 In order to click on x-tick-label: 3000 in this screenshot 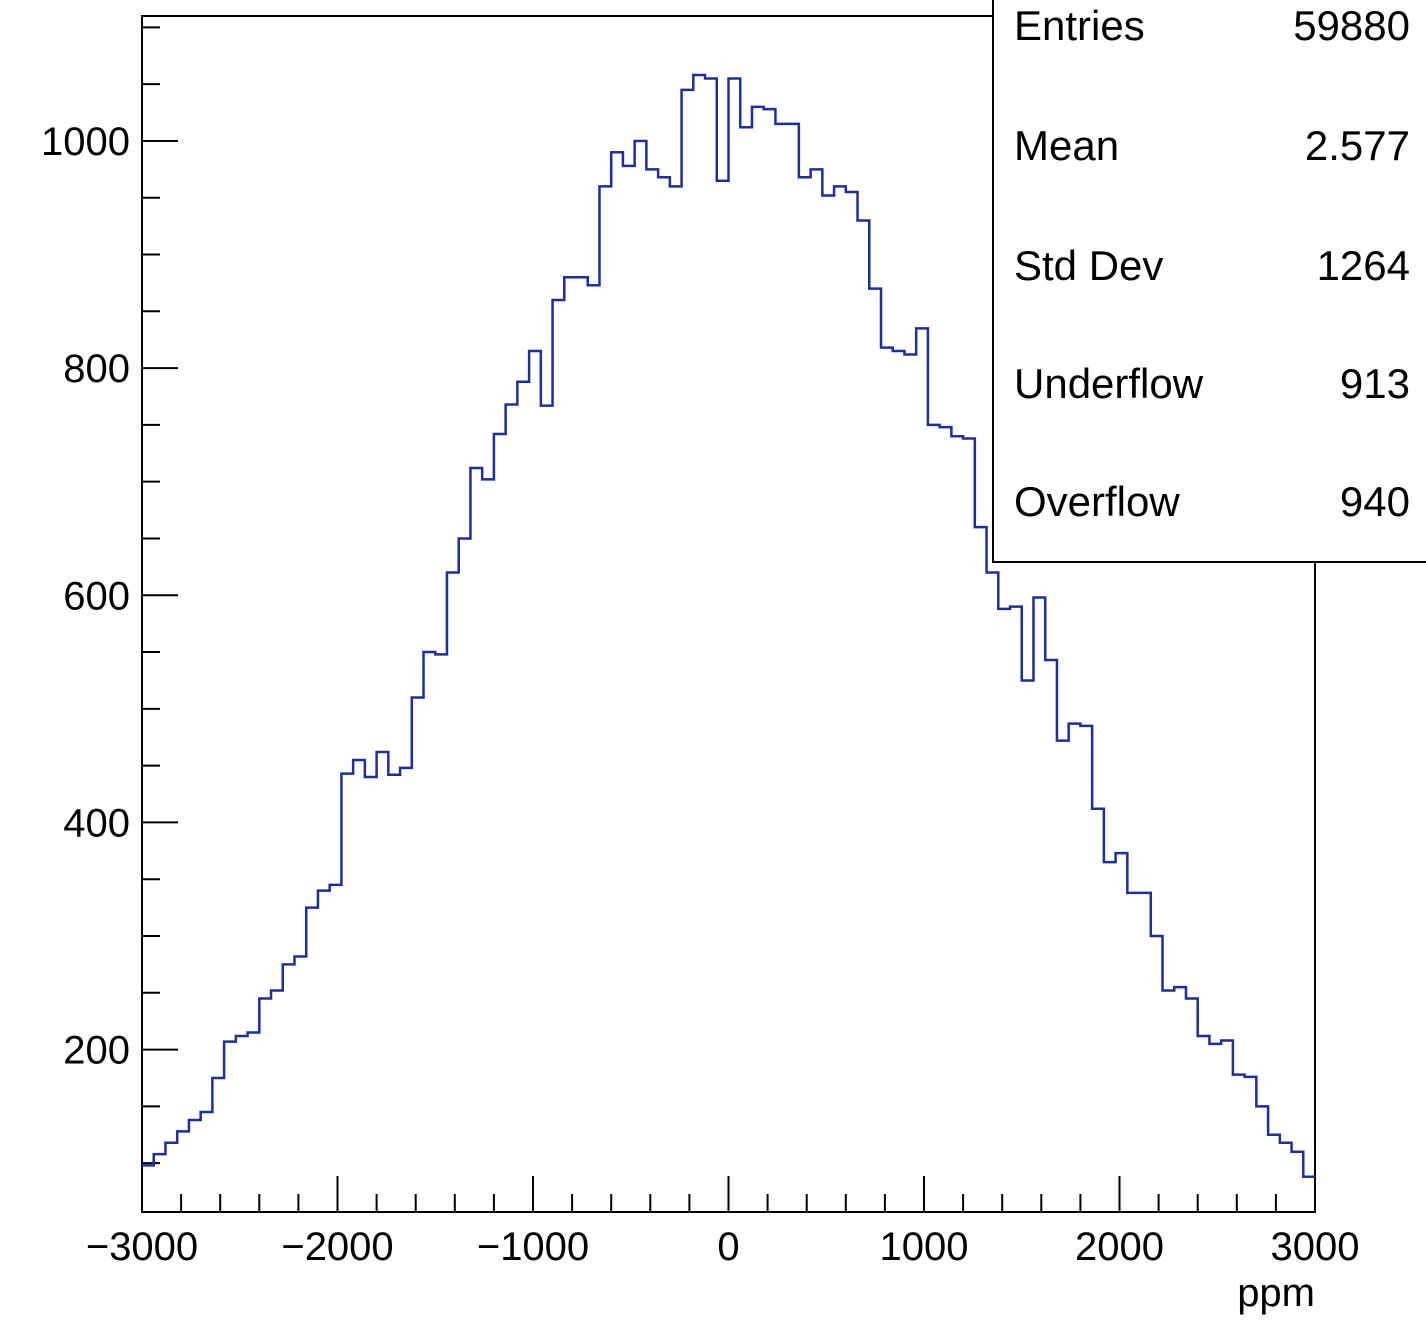, I will do `click(1315, 1247)`.